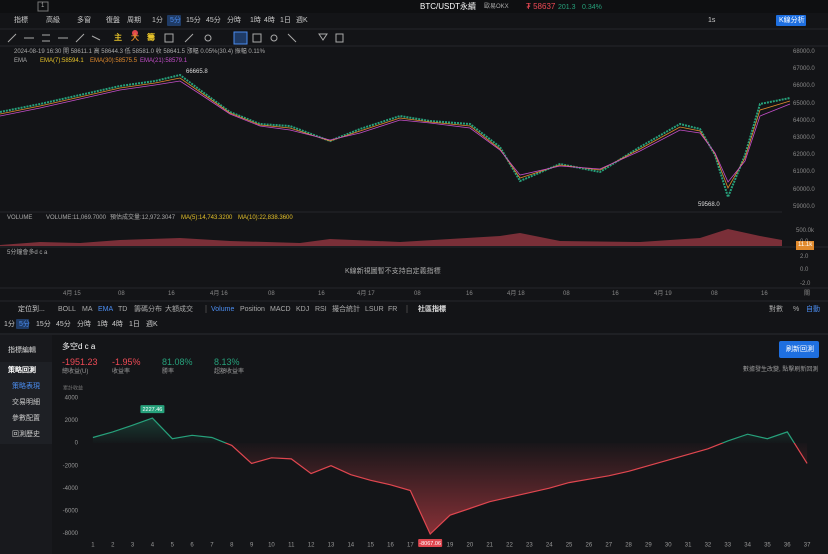  What do you see at coordinates (179, 309) in the screenshot?
I see `main-indicator: 大額成交` at bounding box center [179, 309].